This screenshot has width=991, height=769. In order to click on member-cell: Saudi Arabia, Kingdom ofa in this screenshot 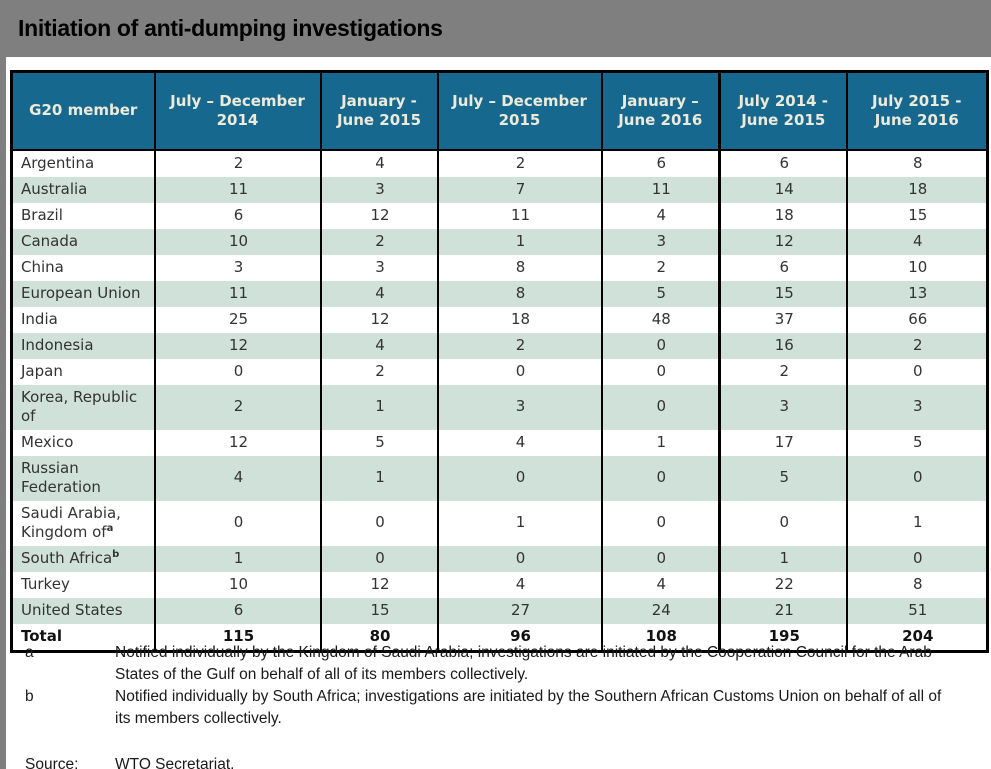, I will do `click(83, 523)`.